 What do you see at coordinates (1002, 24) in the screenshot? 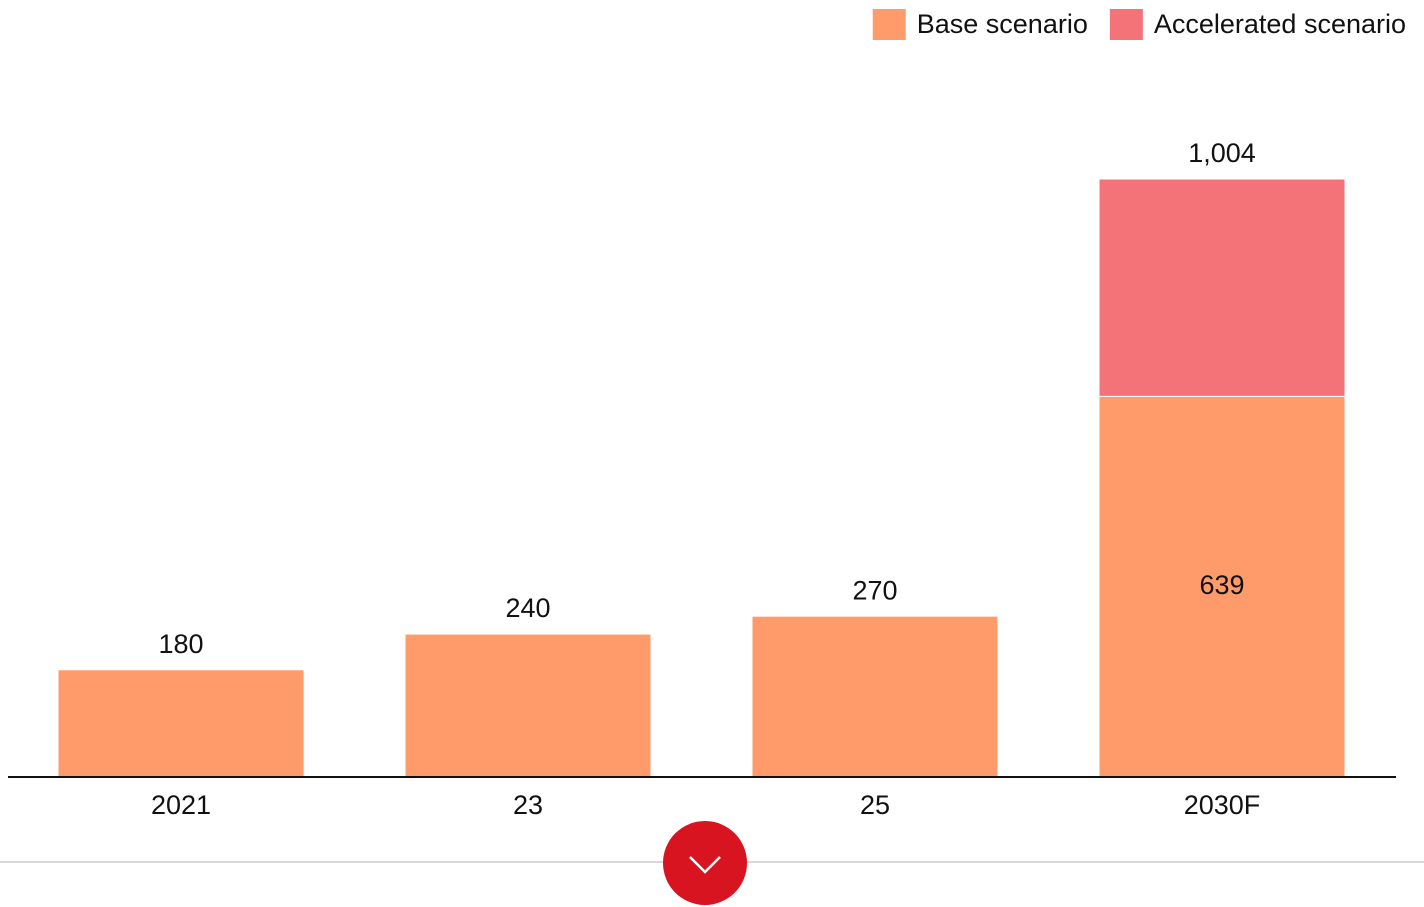
I see `legend-label: Base scenario` at bounding box center [1002, 24].